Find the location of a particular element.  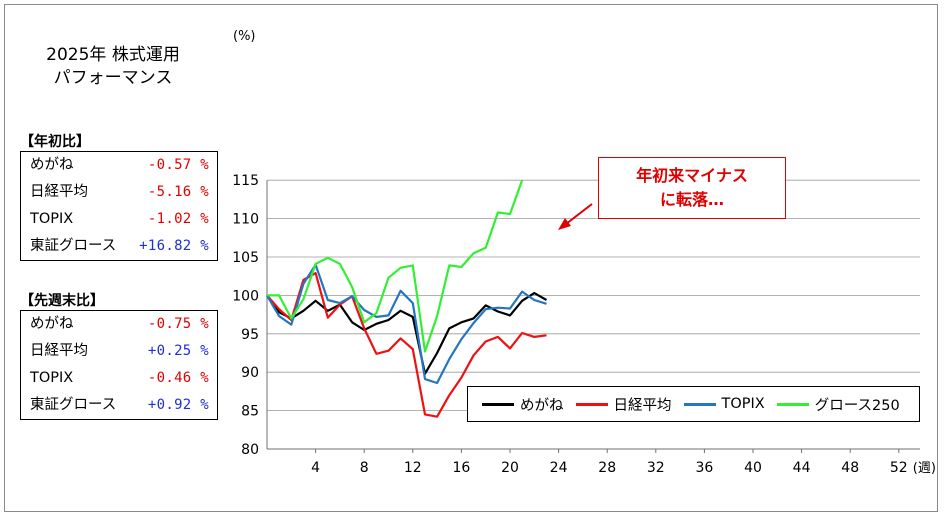

ytd-row: TOPIX -1.02 % is located at coordinates (119, 219).